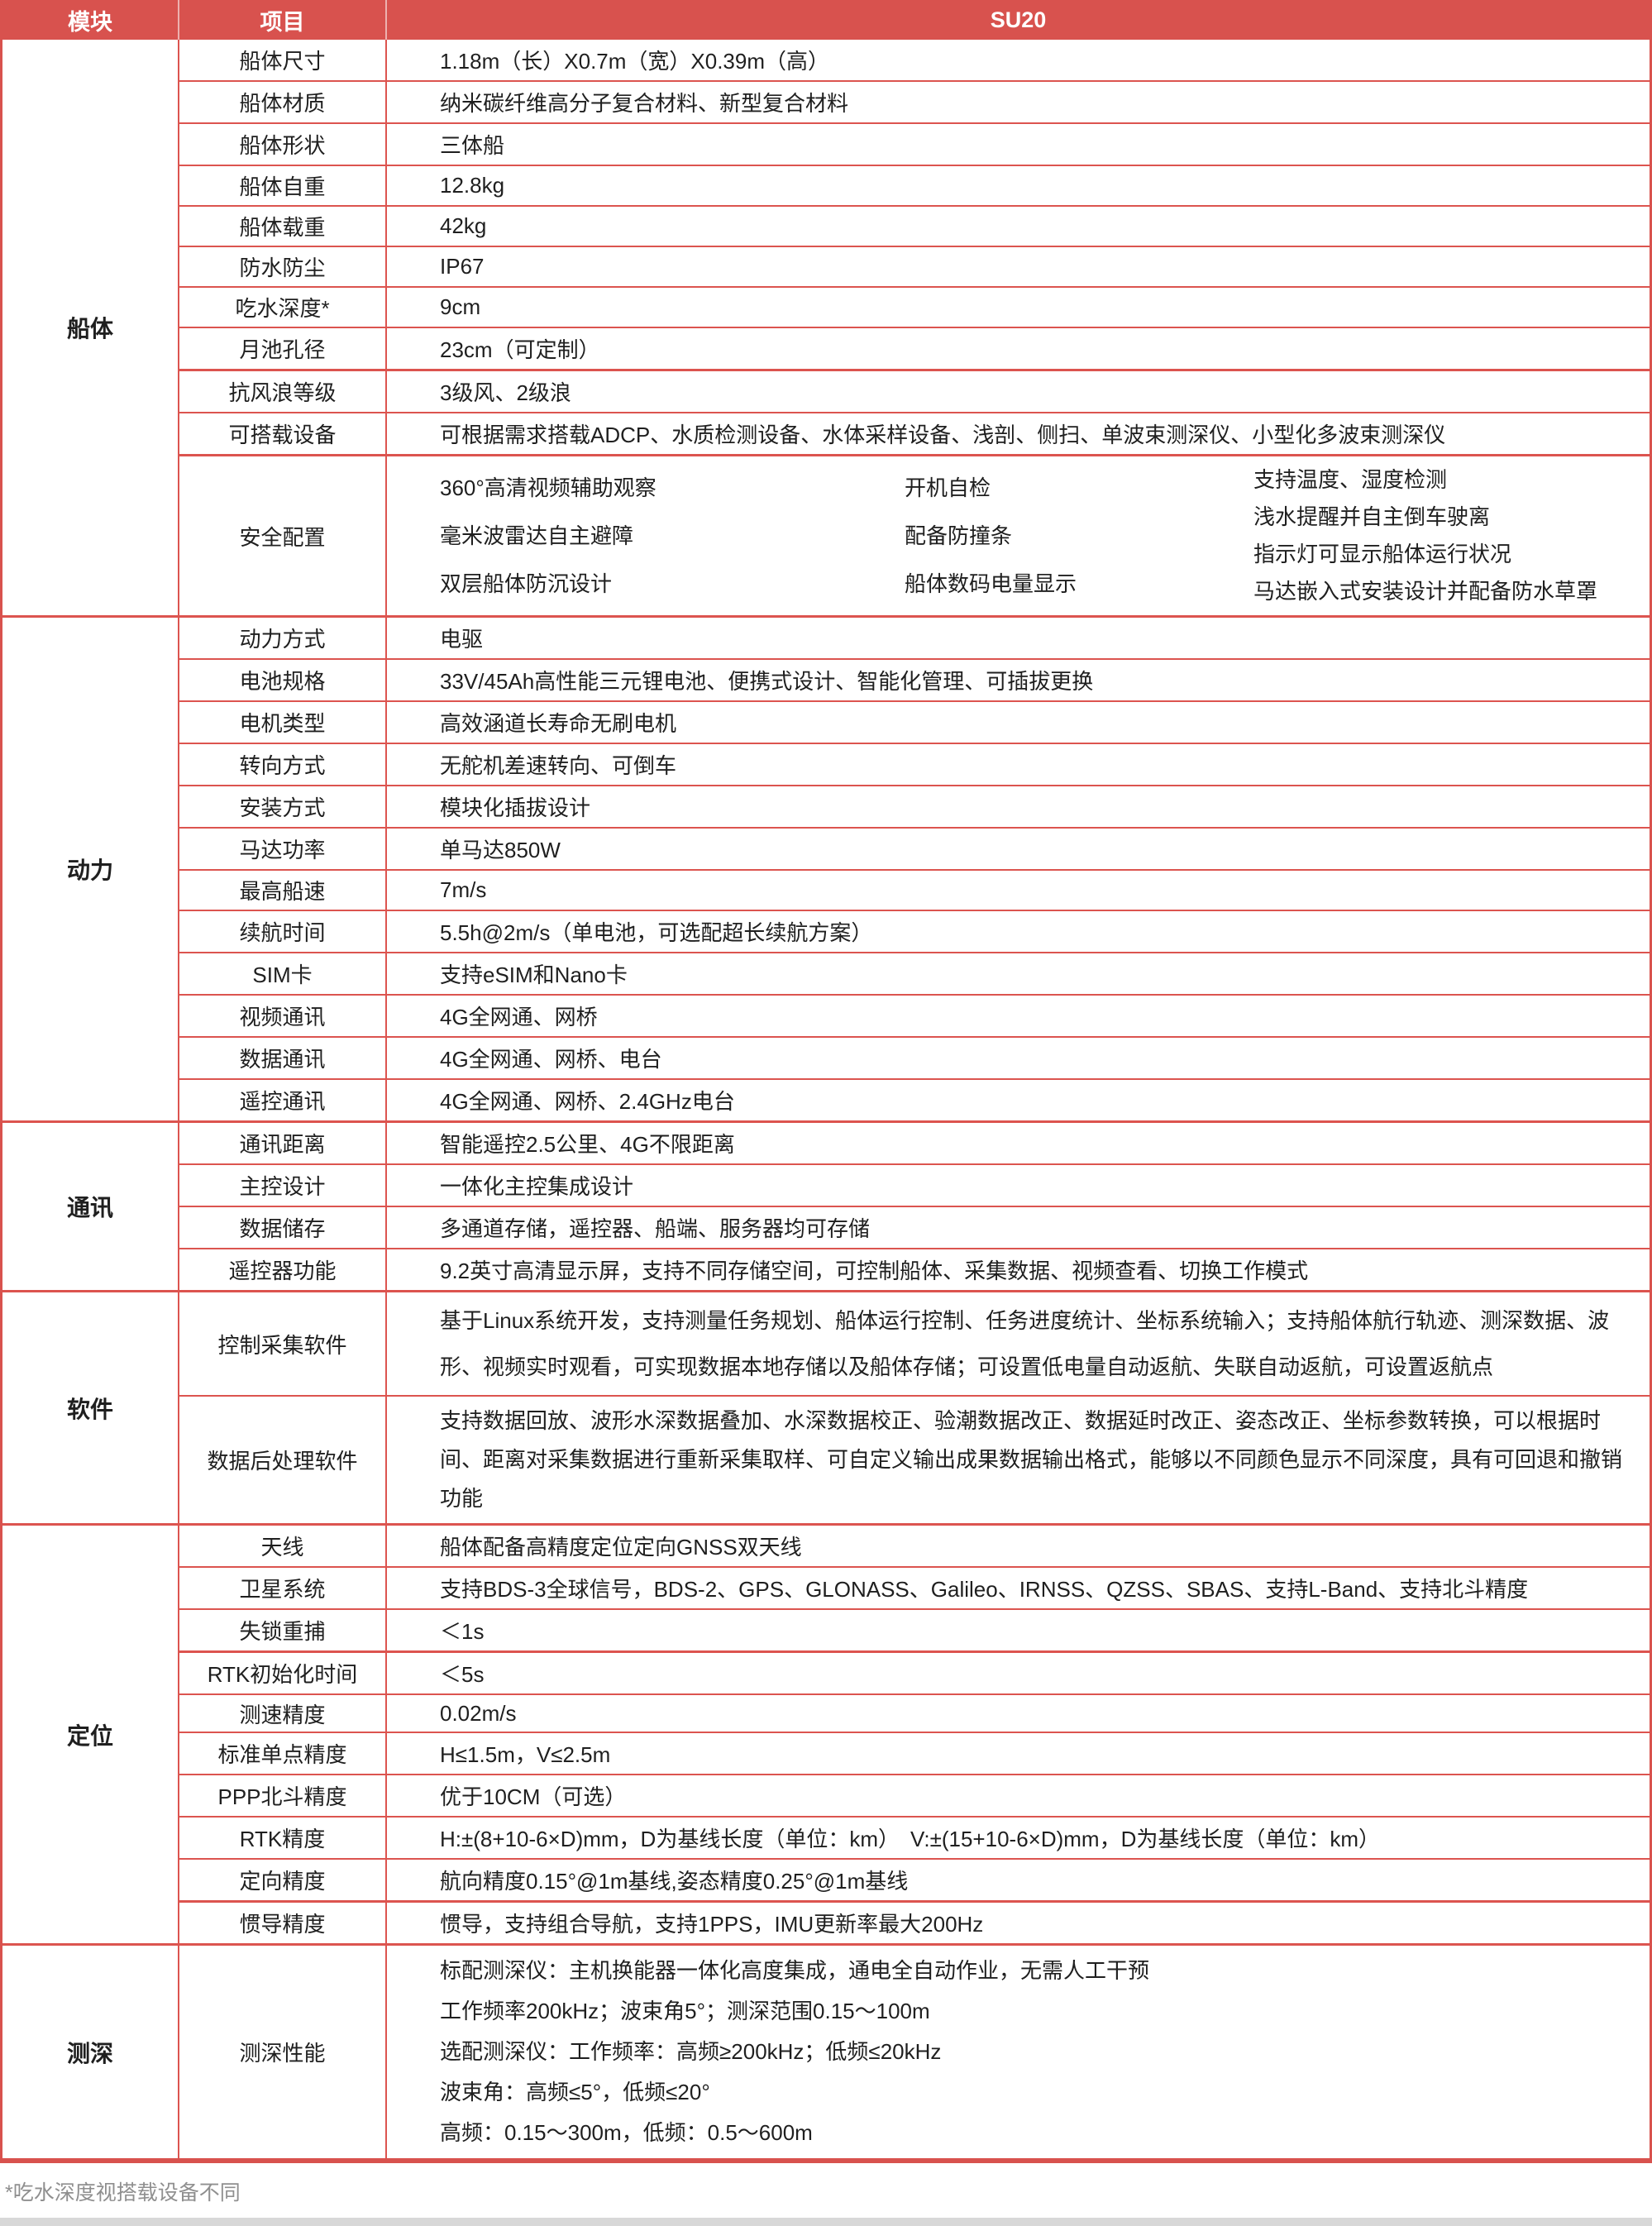 Image resolution: width=1652 pixels, height=2226 pixels. What do you see at coordinates (283, 1753) in the screenshot?
I see `item-cell: 标准单点精度` at bounding box center [283, 1753].